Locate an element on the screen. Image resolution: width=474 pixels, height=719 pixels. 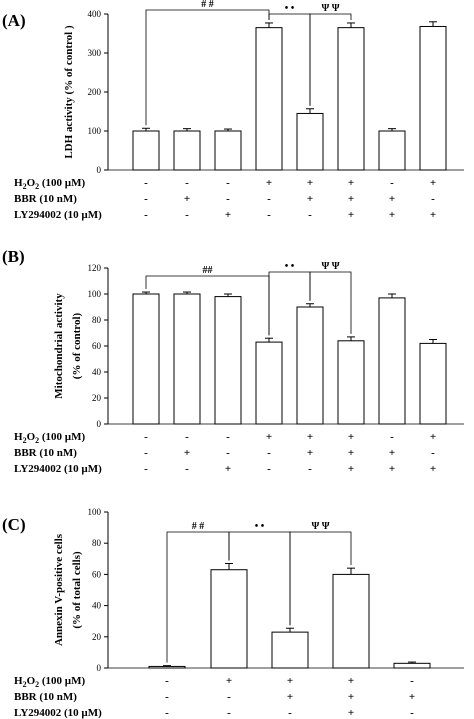
y-axis-label: Mitochondrial activity is located at coordinates (59, 346).